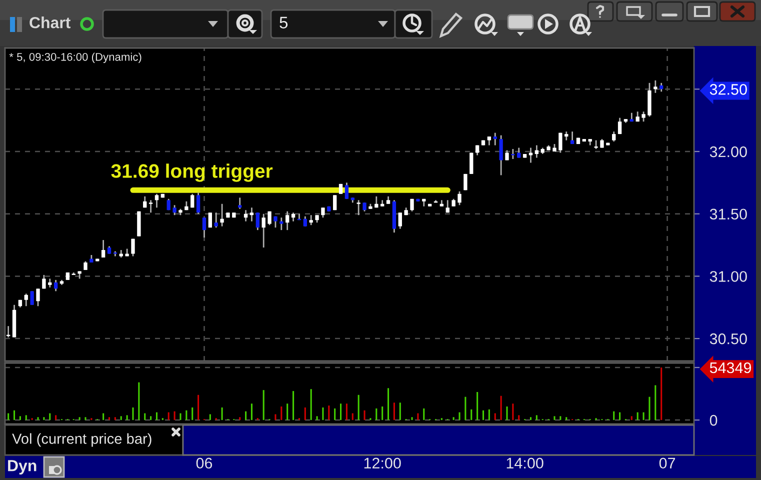 The height and width of the screenshot is (480, 761). Describe the element at coordinates (192, 173) in the screenshot. I see `series-label: 31.69 long trigger` at that location.